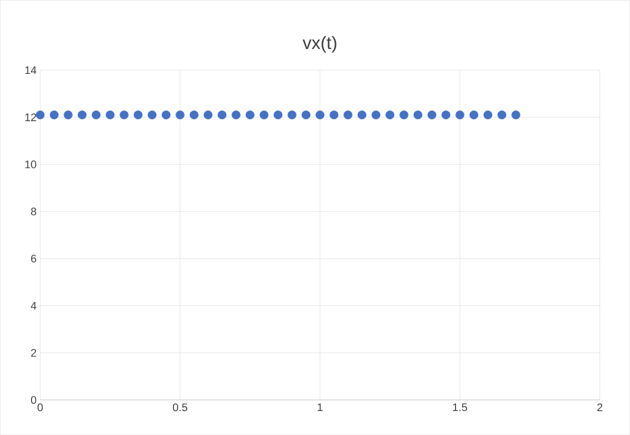 This screenshot has height=435, width=630. What do you see at coordinates (180, 407) in the screenshot?
I see `x-tick-label: 0.5` at bounding box center [180, 407].